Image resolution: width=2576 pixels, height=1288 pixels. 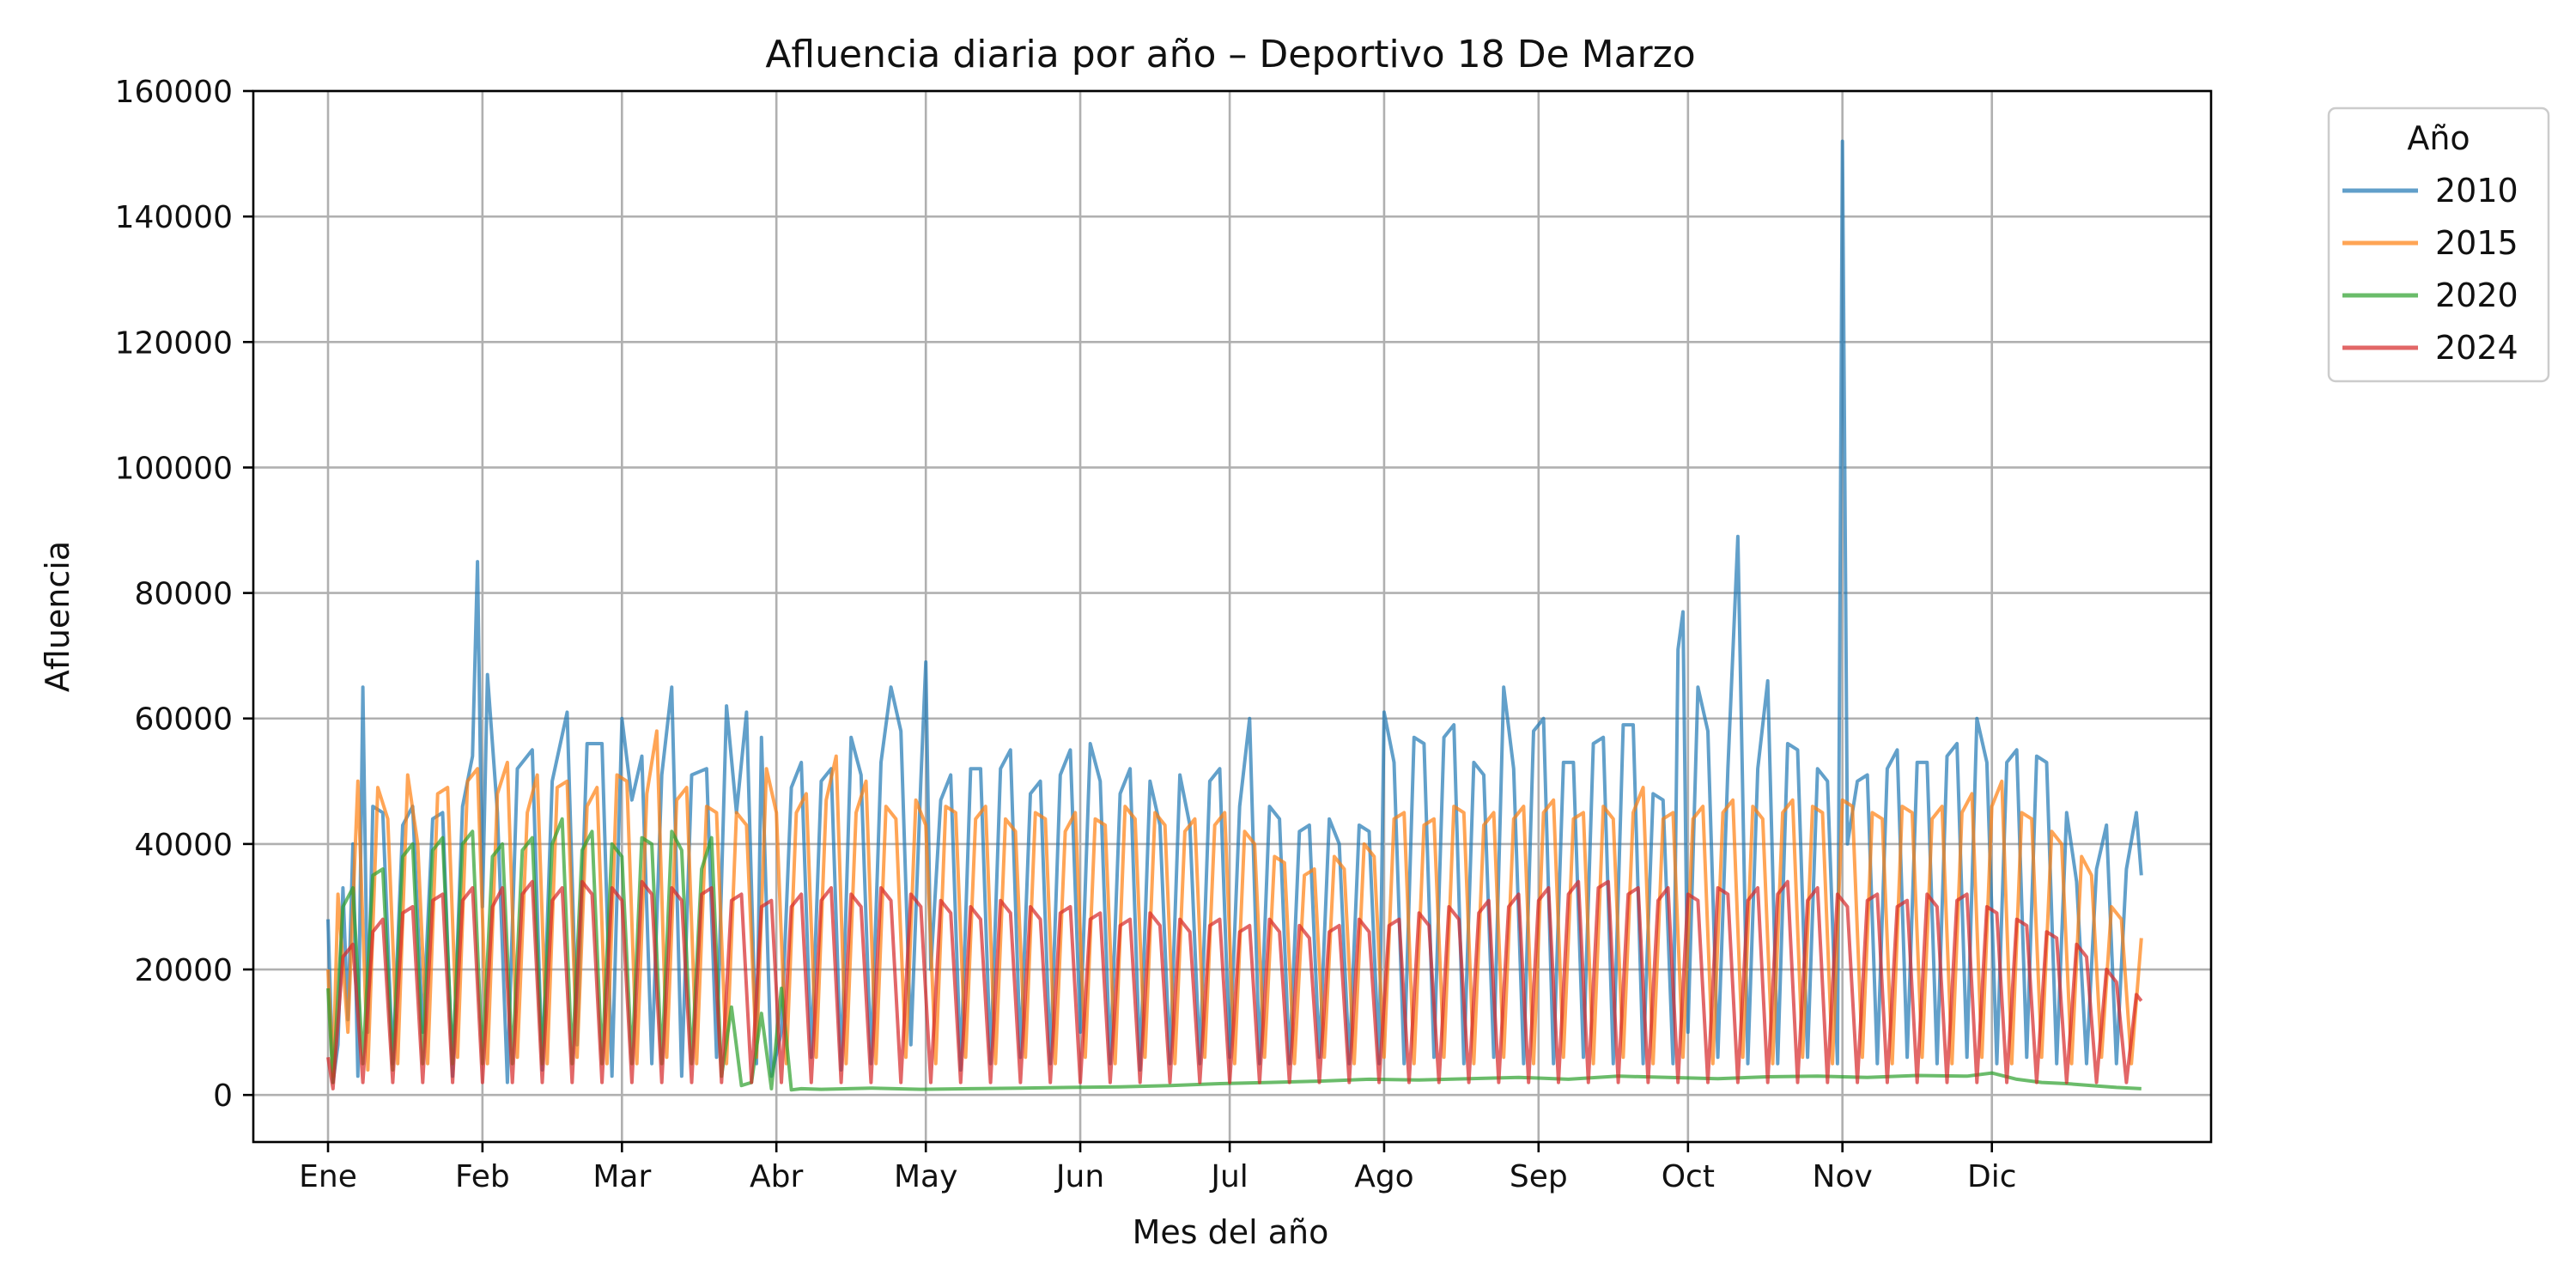 What do you see at coordinates (2477, 191) in the screenshot?
I see `legend-label-2010: 2010` at bounding box center [2477, 191].